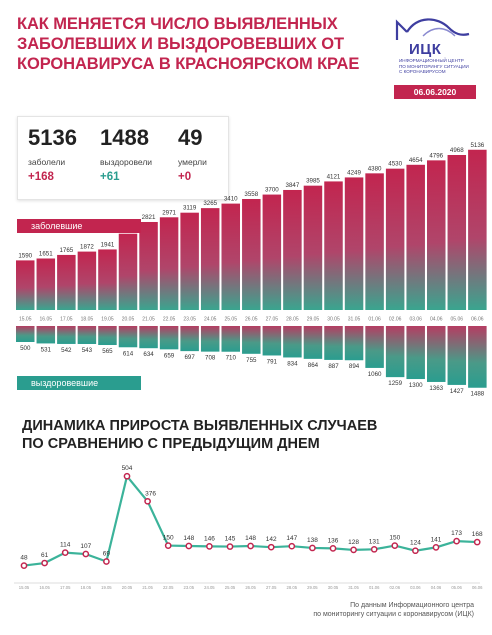 The image size is (492, 635). What do you see at coordinates (188, 64) in the screenshot?
I see `title-line: КОРОНАВИРУСА В КРАСНОЯРСКОМ КРАЕ` at bounding box center [188, 64].